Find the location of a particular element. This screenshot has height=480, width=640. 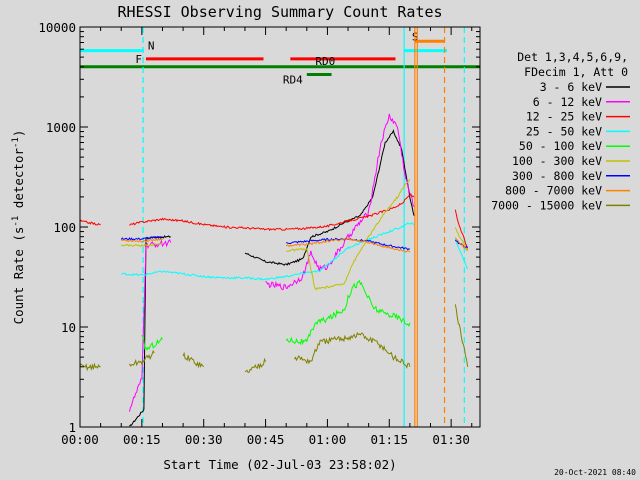

x-tick-label: 01:00 is located at coordinates (328, 439).